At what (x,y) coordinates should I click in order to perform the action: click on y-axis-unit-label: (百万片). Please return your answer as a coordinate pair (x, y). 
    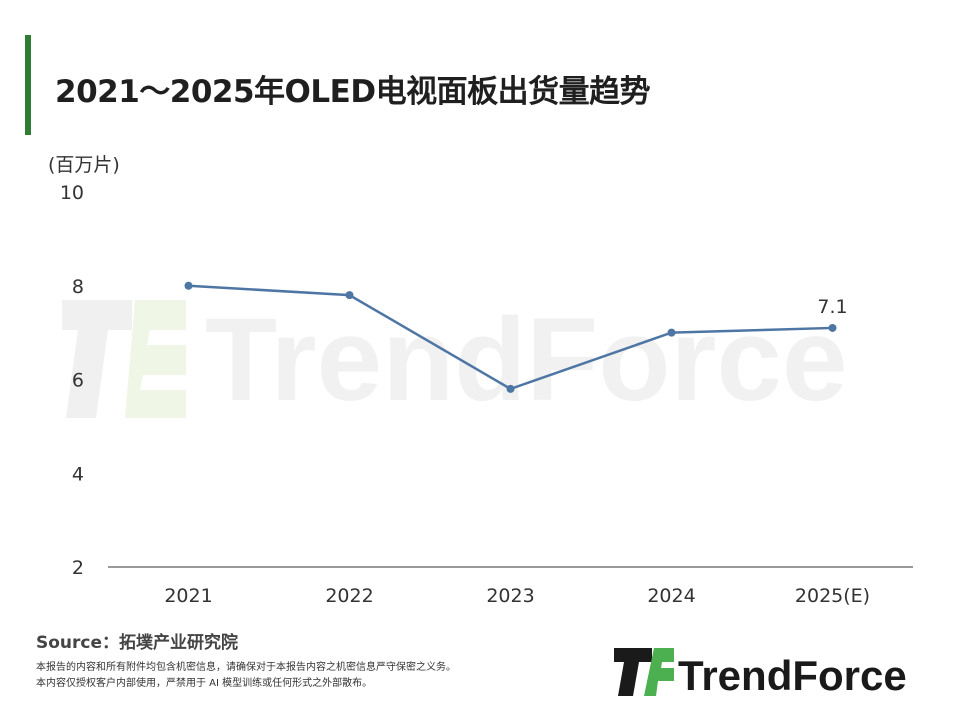
    Looking at the image, I should click on (84, 165).